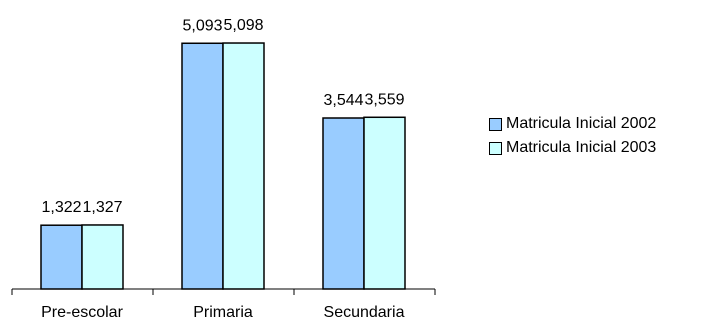 This screenshot has height=324, width=711. What do you see at coordinates (343, 203) in the screenshot?
I see `bar-secundaria-2002` at bounding box center [343, 203].